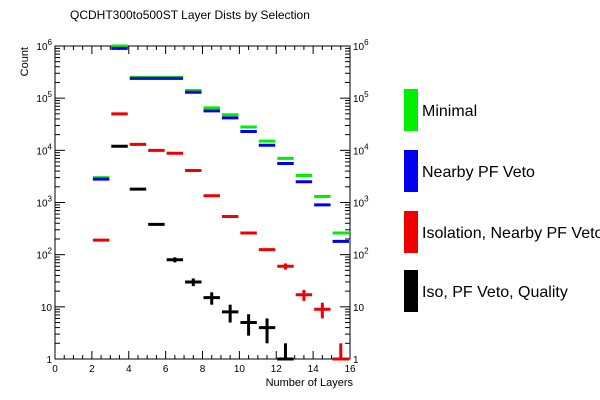 The image size is (600, 400). What do you see at coordinates (361, 149) in the screenshot?
I see `y-tick-label-right: 10⁴` at bounding box center [361, 149].